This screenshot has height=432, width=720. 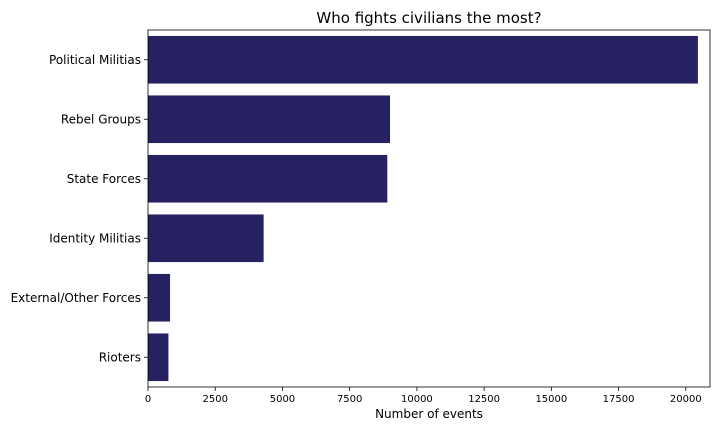 I want to click on x-tick-label: 12500, so click(x=484, y=399).